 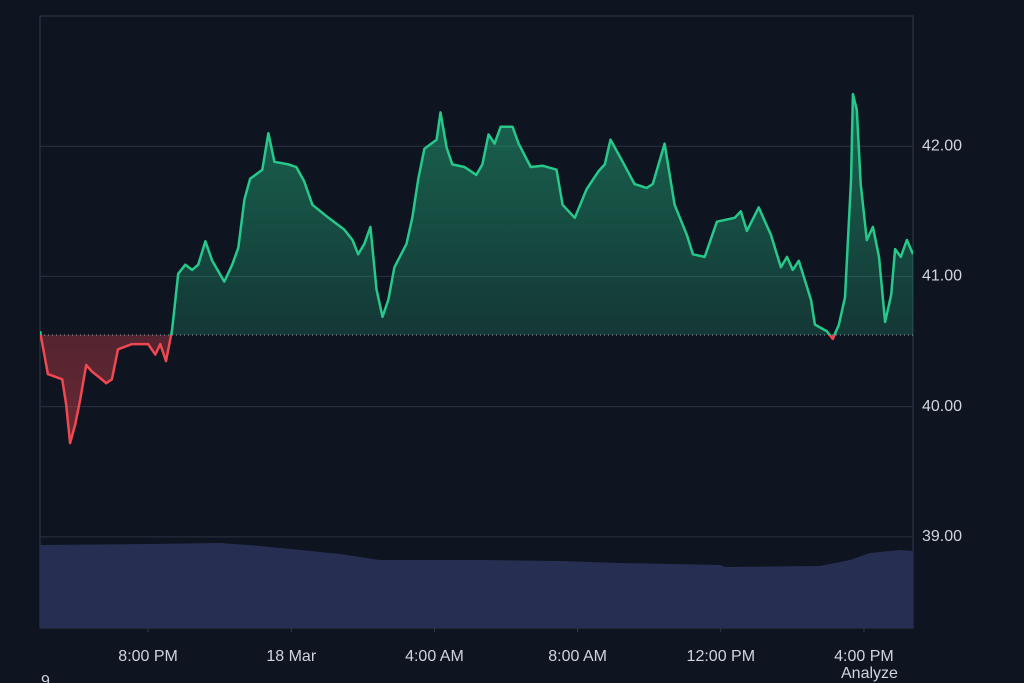 What do you see at coordinates (864, 656) in the screenshot?
I see `x-tick-label: 4:00 PM` at bounding box center [864, 656].